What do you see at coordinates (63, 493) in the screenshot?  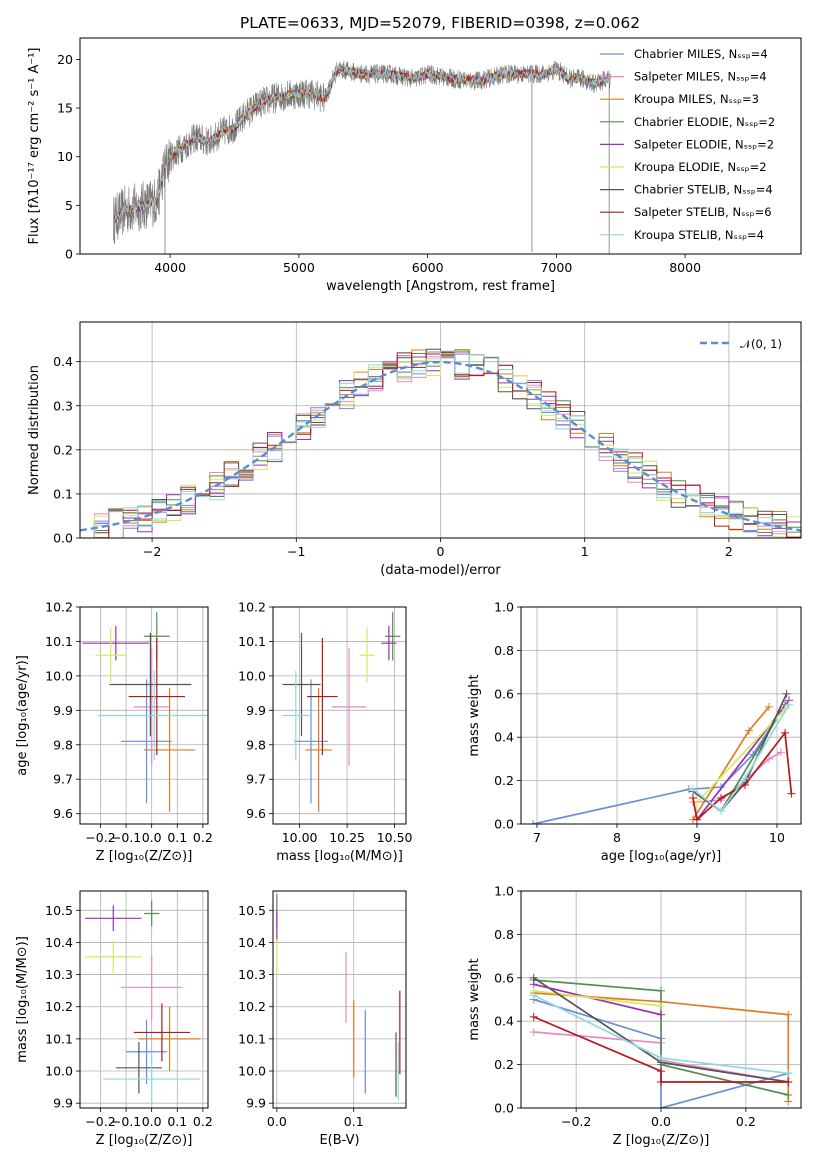 I see `y-tick-label: 0.1` at bounding box center [63, 493].